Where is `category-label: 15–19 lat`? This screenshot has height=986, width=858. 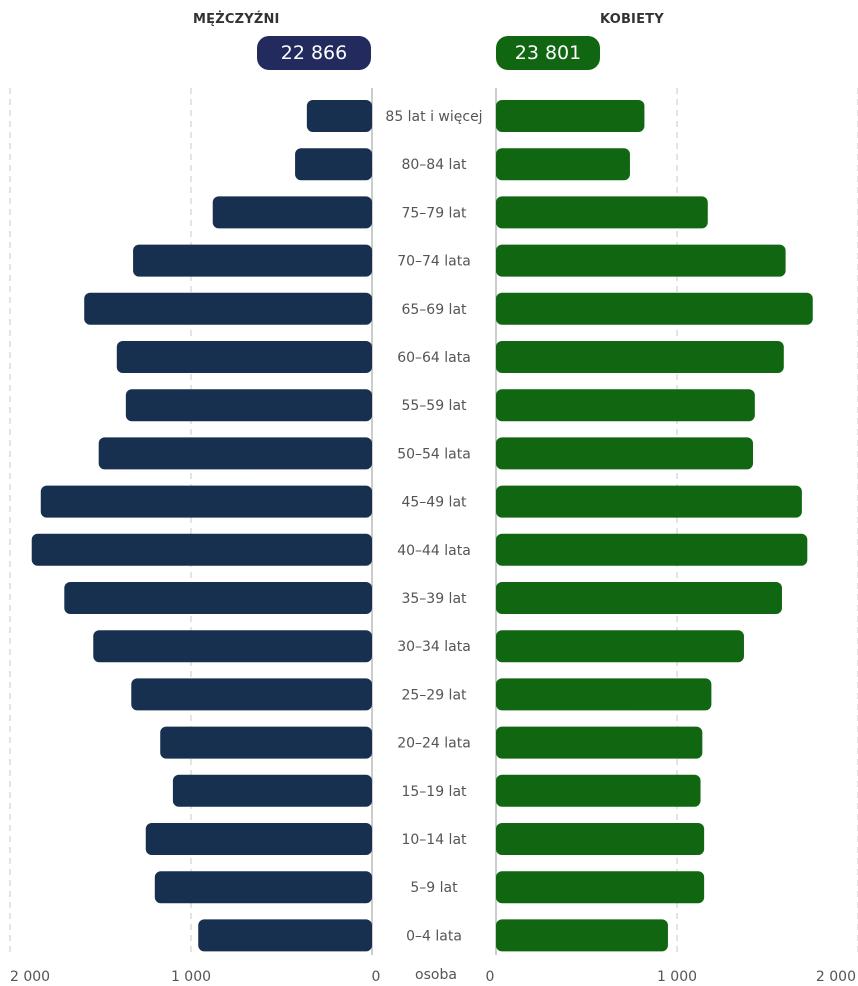
category-label: 15–19 lat is located at coordinates (434, 792).